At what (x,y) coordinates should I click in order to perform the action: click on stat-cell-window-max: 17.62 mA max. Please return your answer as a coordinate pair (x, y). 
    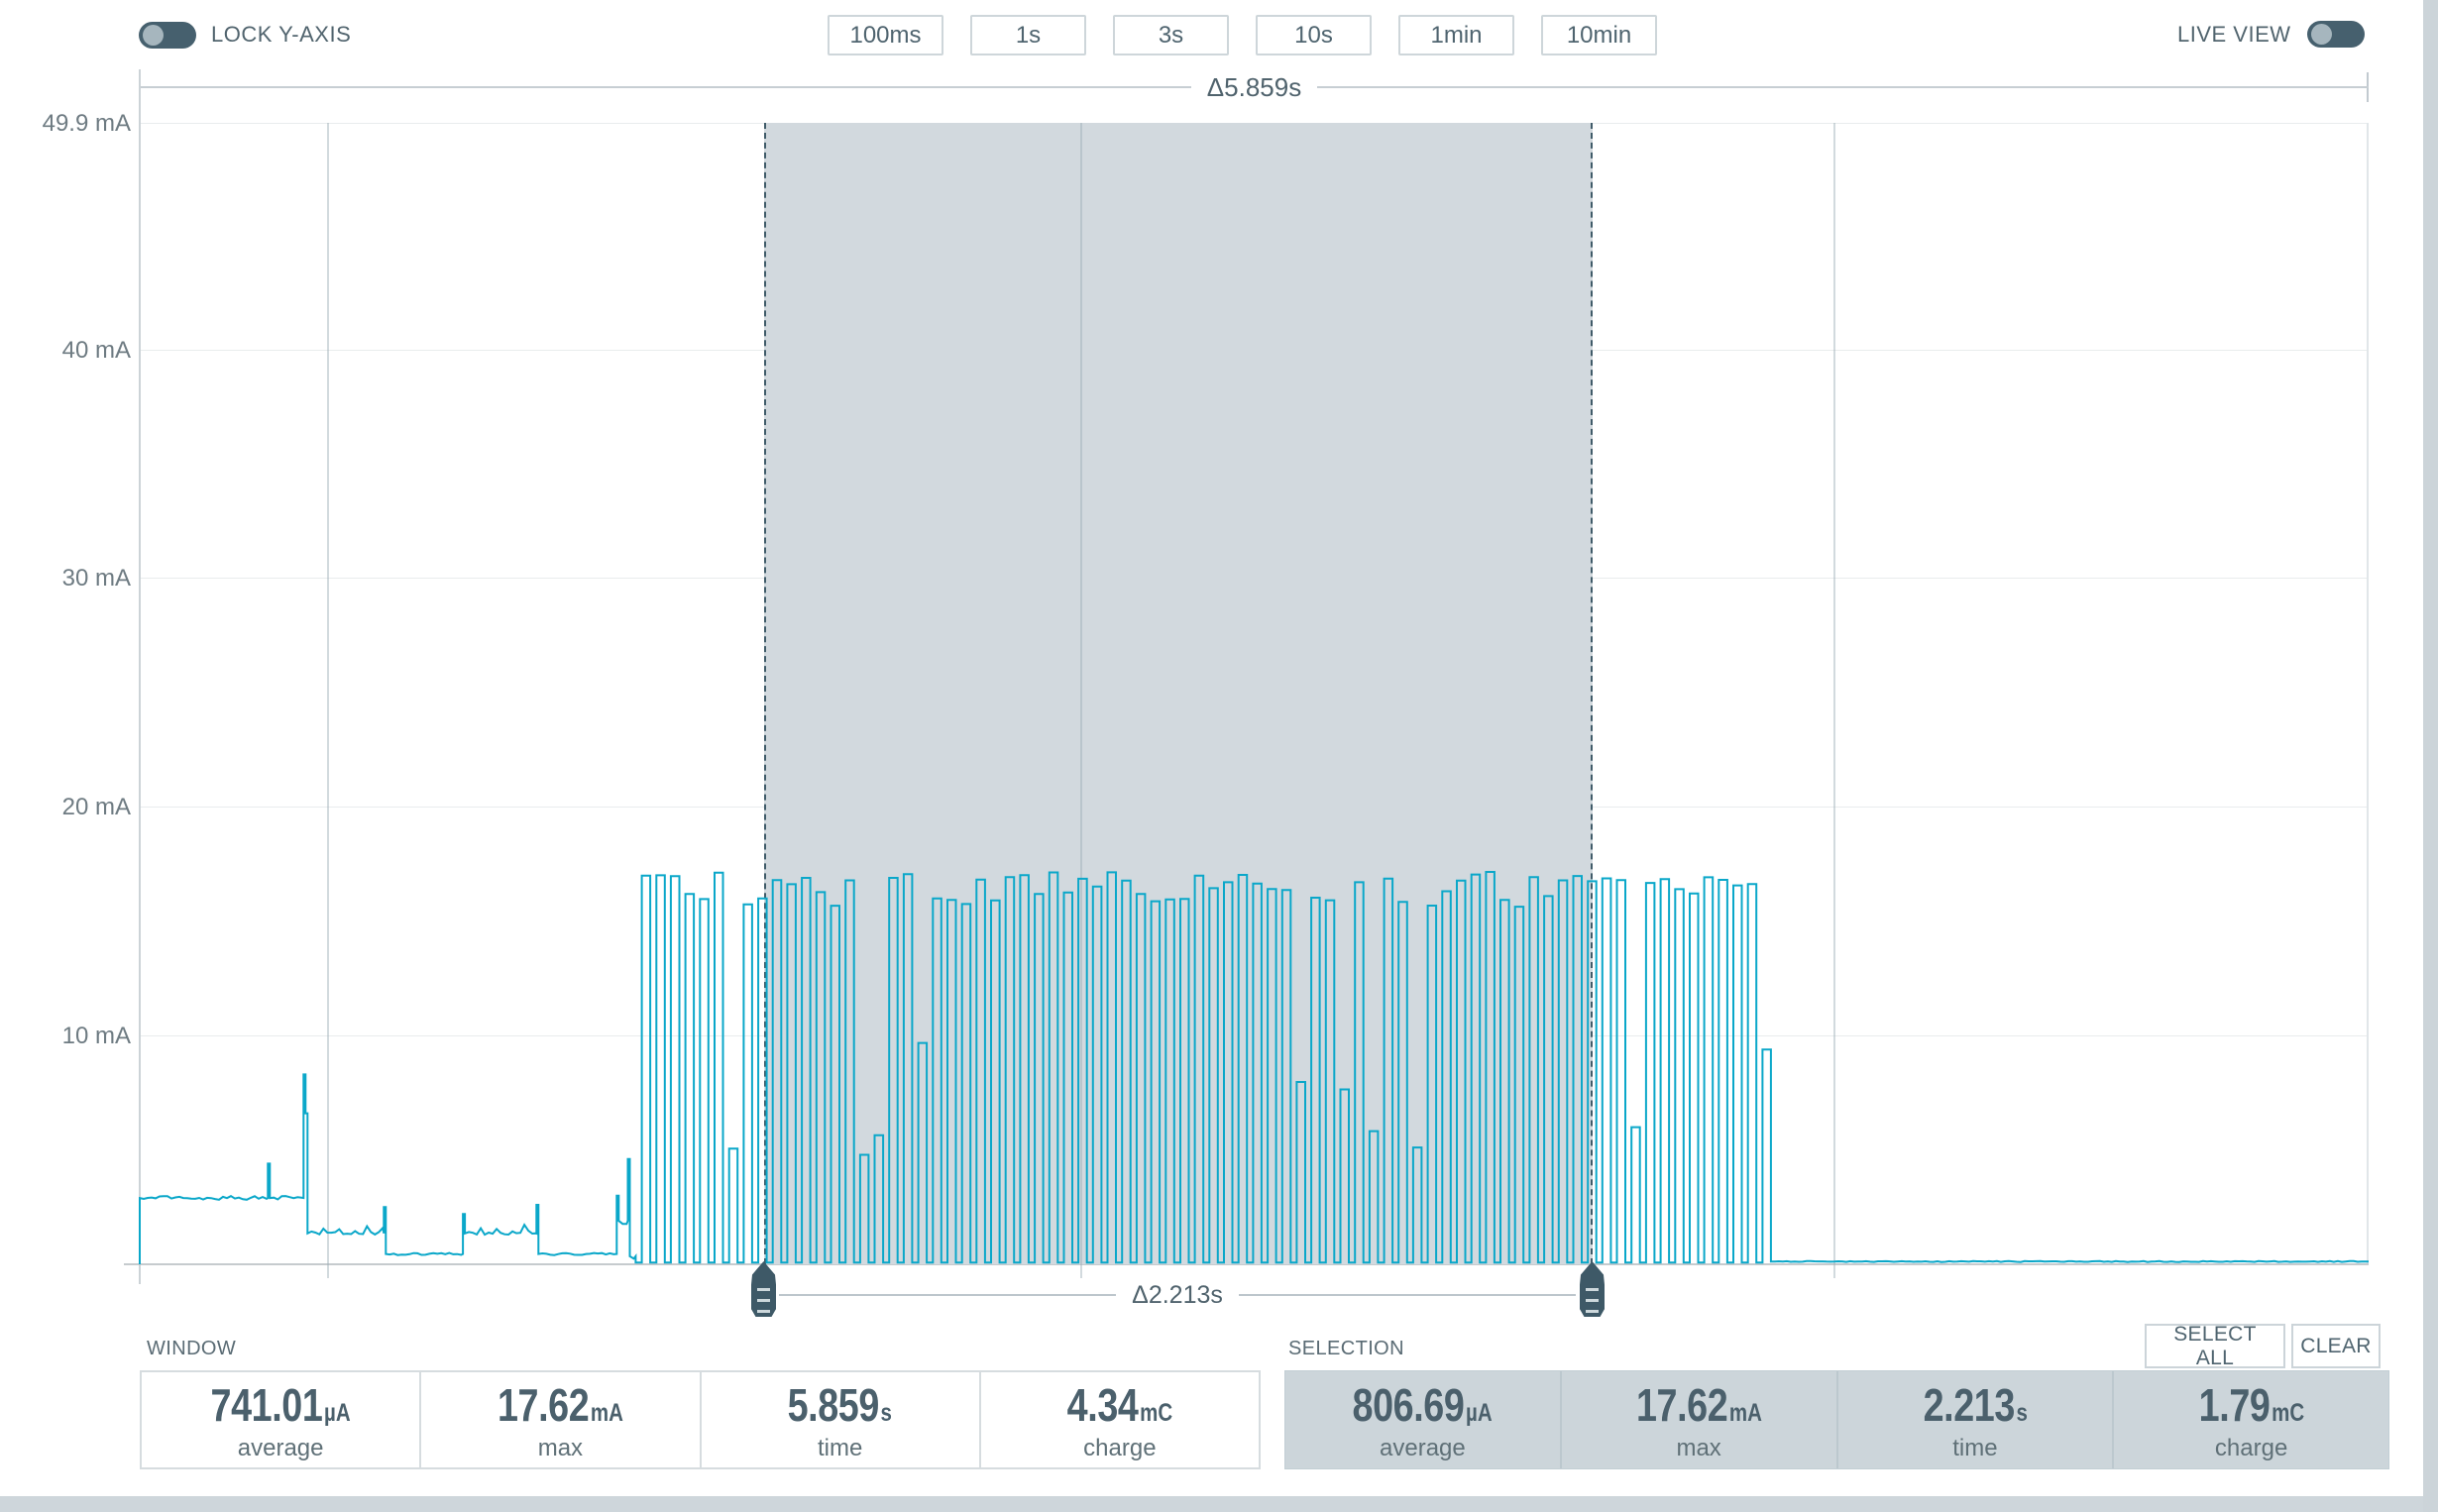
    Looking at the image, I should click on (559, 1419).